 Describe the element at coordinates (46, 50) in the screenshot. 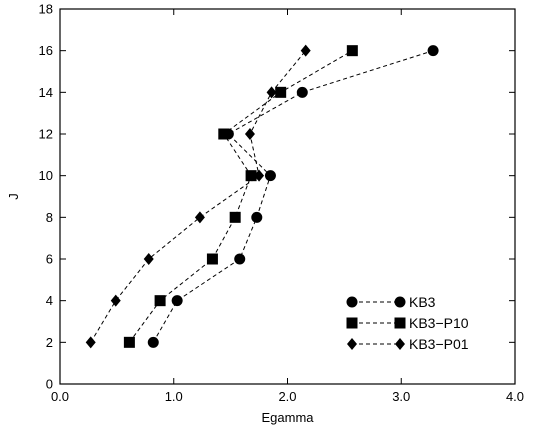

I see `y-tick-label: 16` at that location.